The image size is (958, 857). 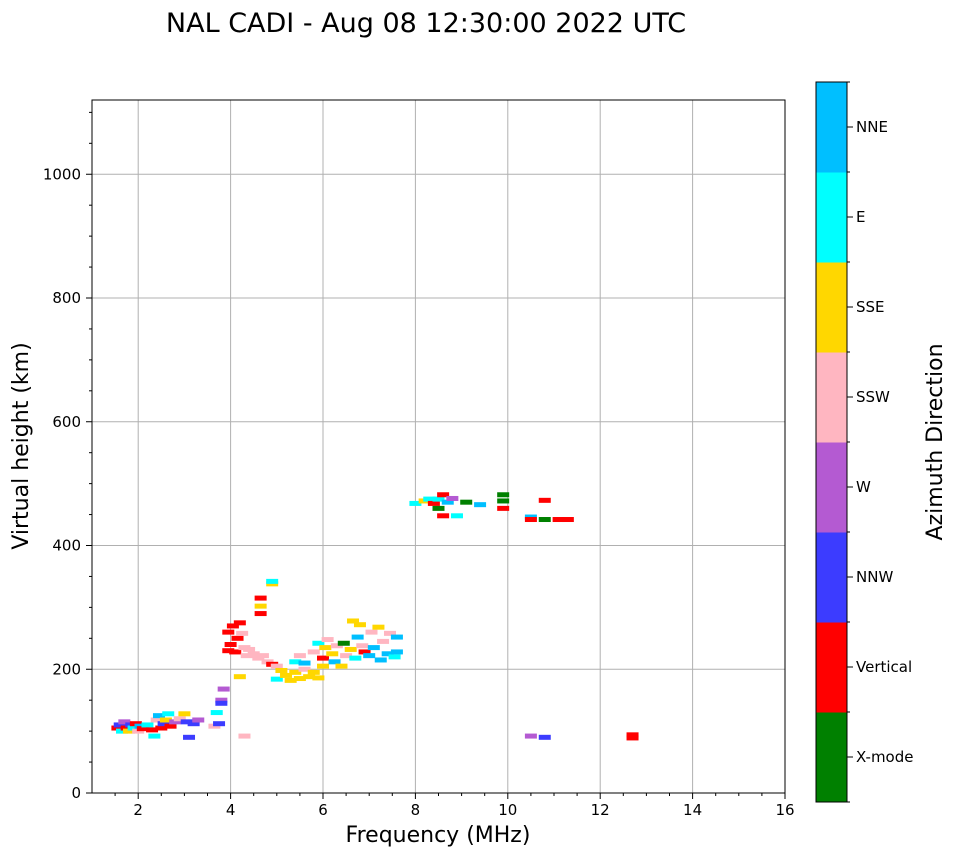 What do you see at coordinates (873, 397) in the screenshot?
I see `colorbar-tick-label: SSW` at bounding box center [873, 397].